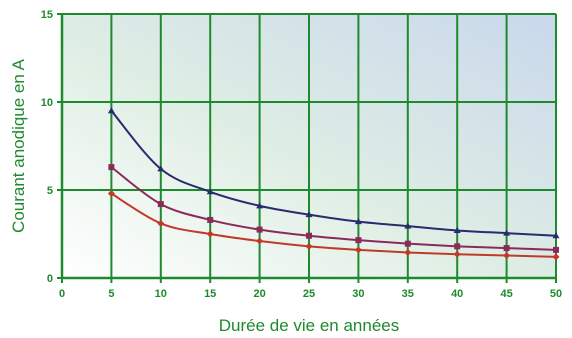 The image size is (572, 338). I want to click on x-tick-labels: 0 5 10 15 20 25 30 35 40 45 50, so click(310, 289).